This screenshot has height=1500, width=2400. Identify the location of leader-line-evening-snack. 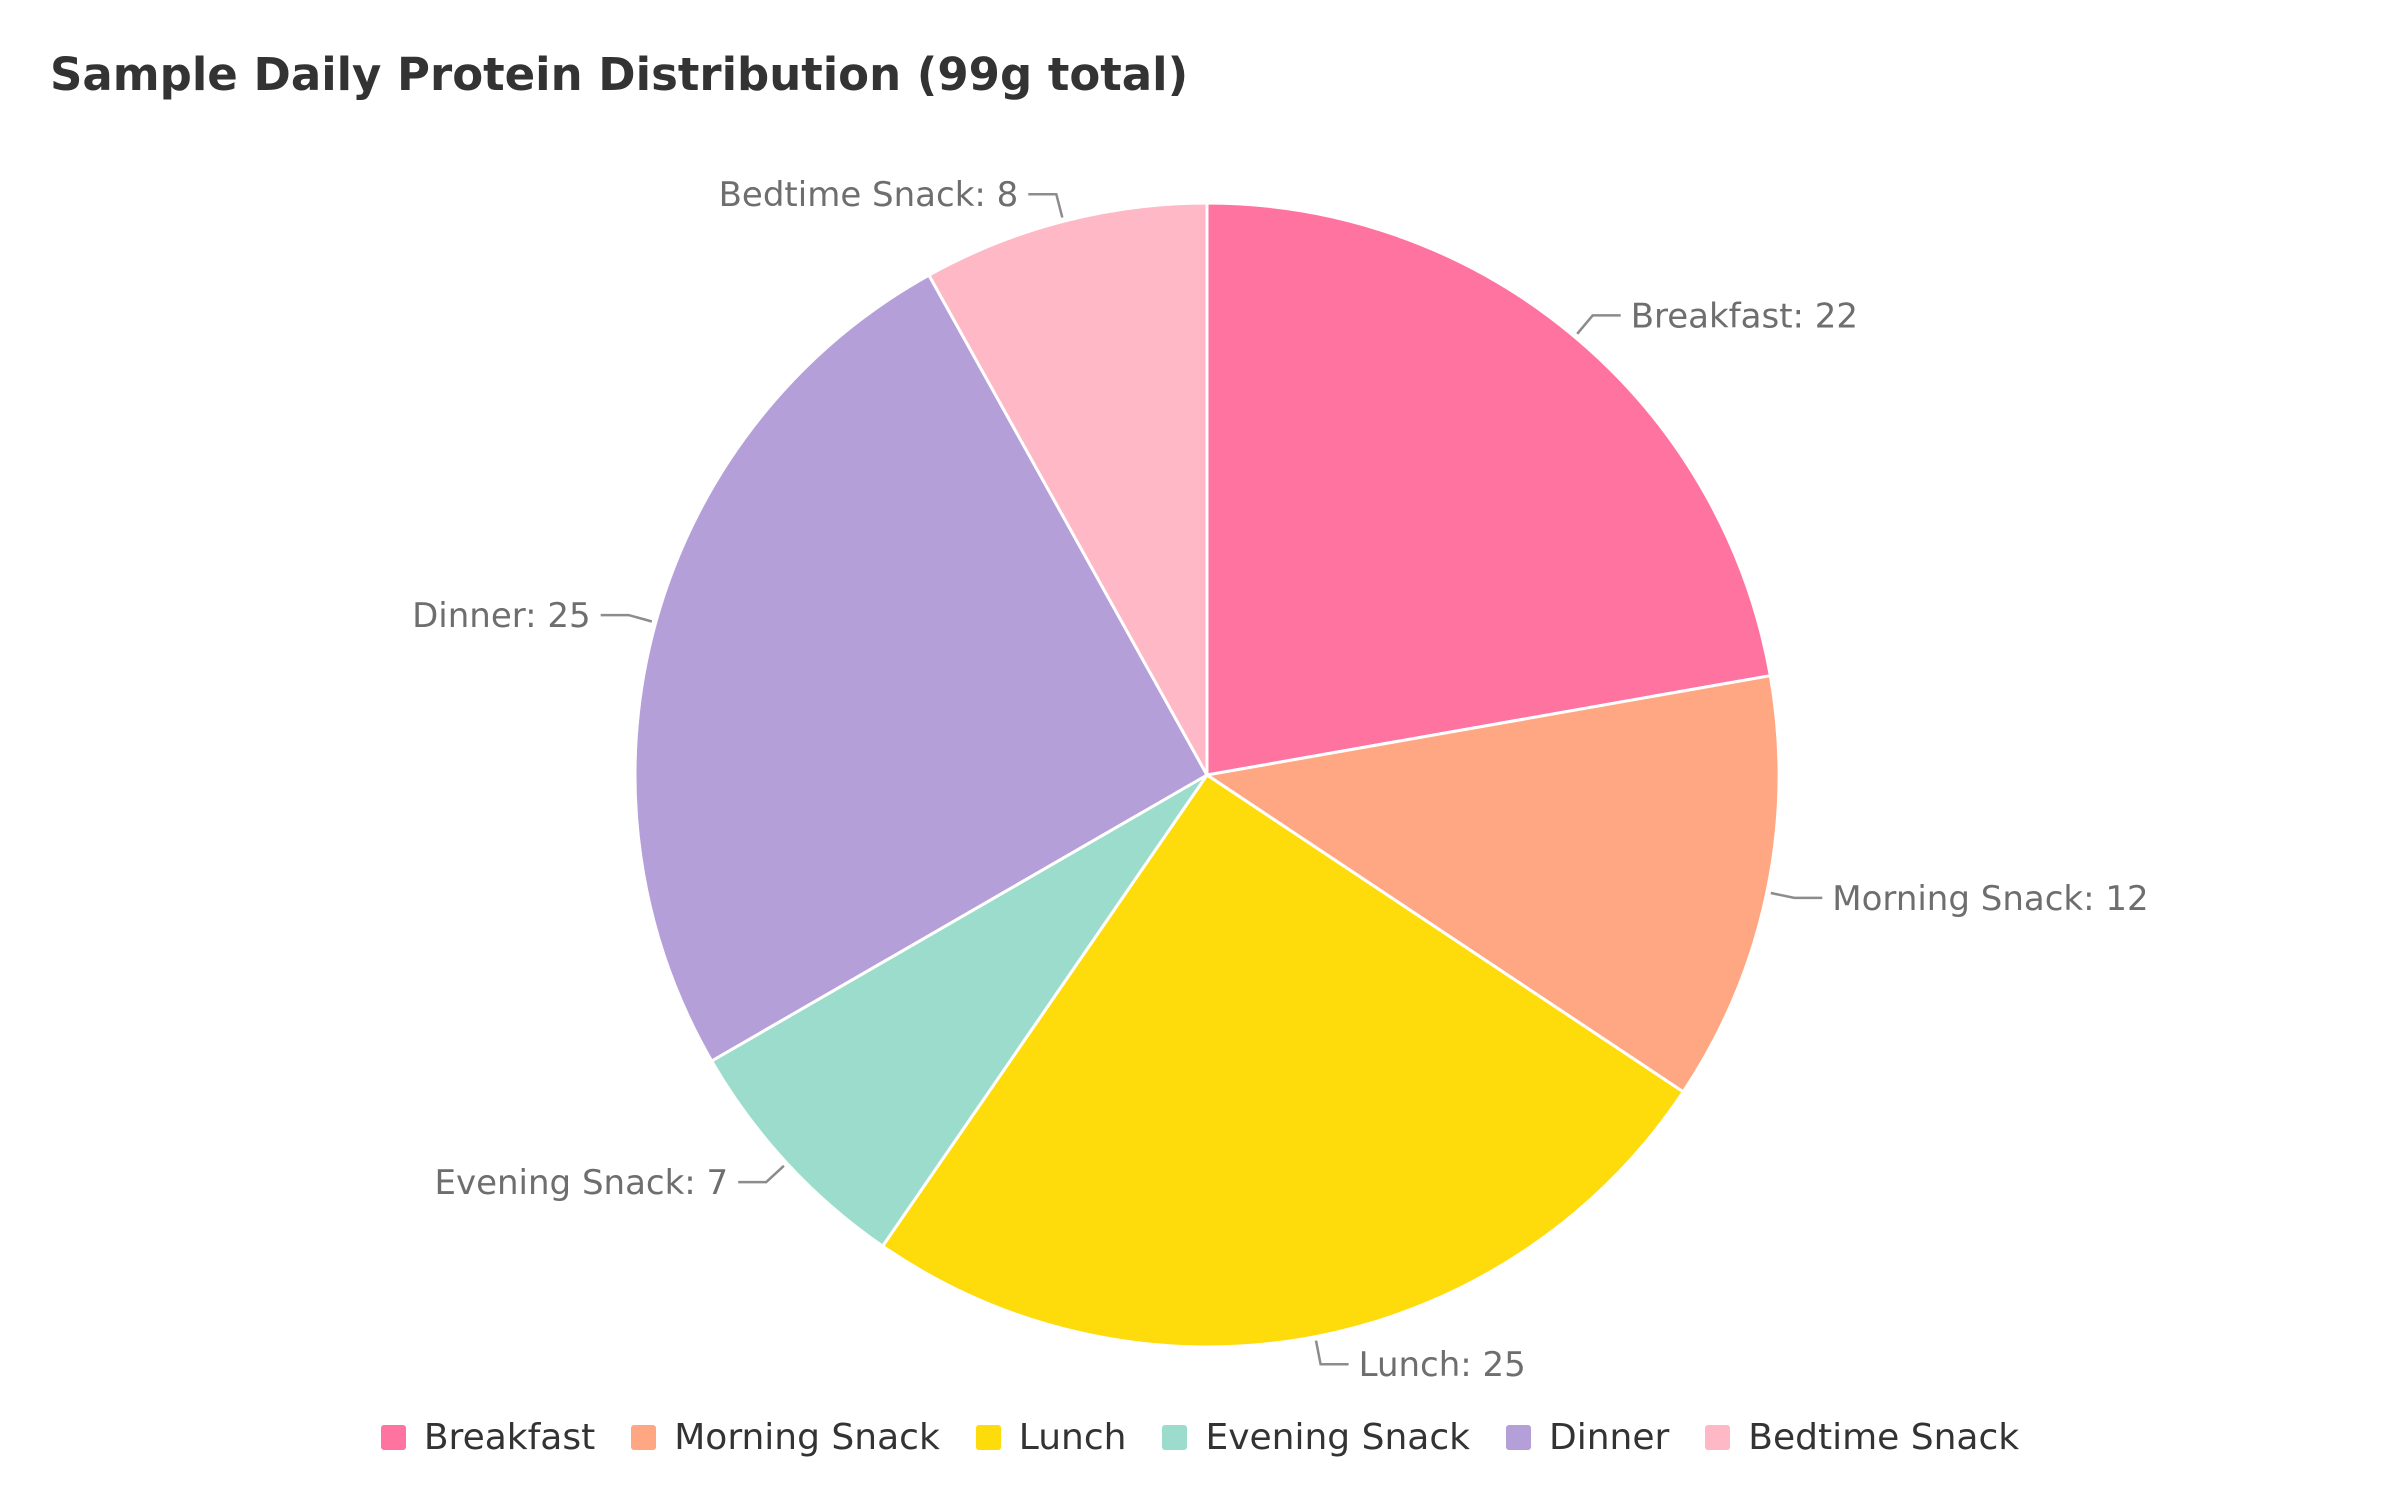
(761, 1174).